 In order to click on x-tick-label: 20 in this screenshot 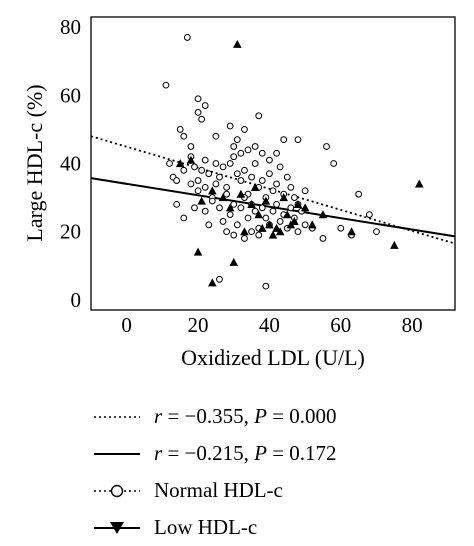, I will do `click(198, 325)`.